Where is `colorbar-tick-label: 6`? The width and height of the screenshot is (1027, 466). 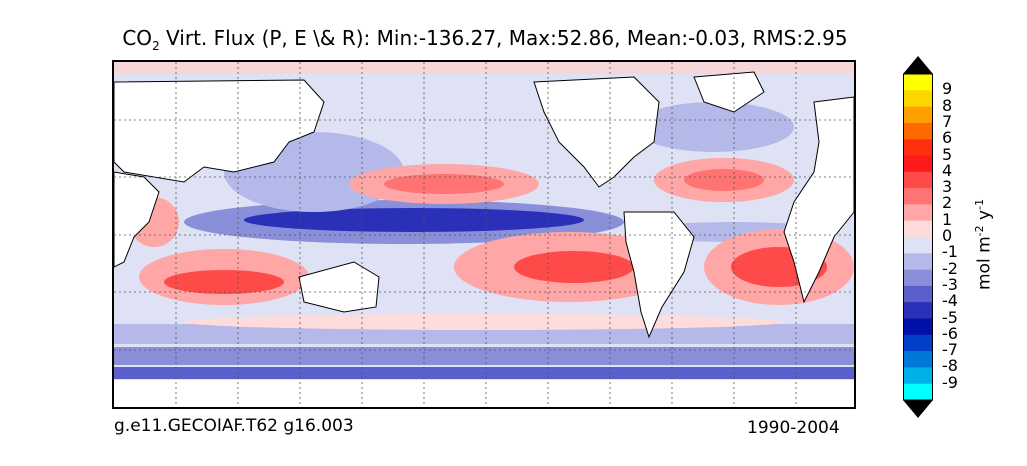
colorbar-tick-label: 6 is located at coordinates (947, 138).